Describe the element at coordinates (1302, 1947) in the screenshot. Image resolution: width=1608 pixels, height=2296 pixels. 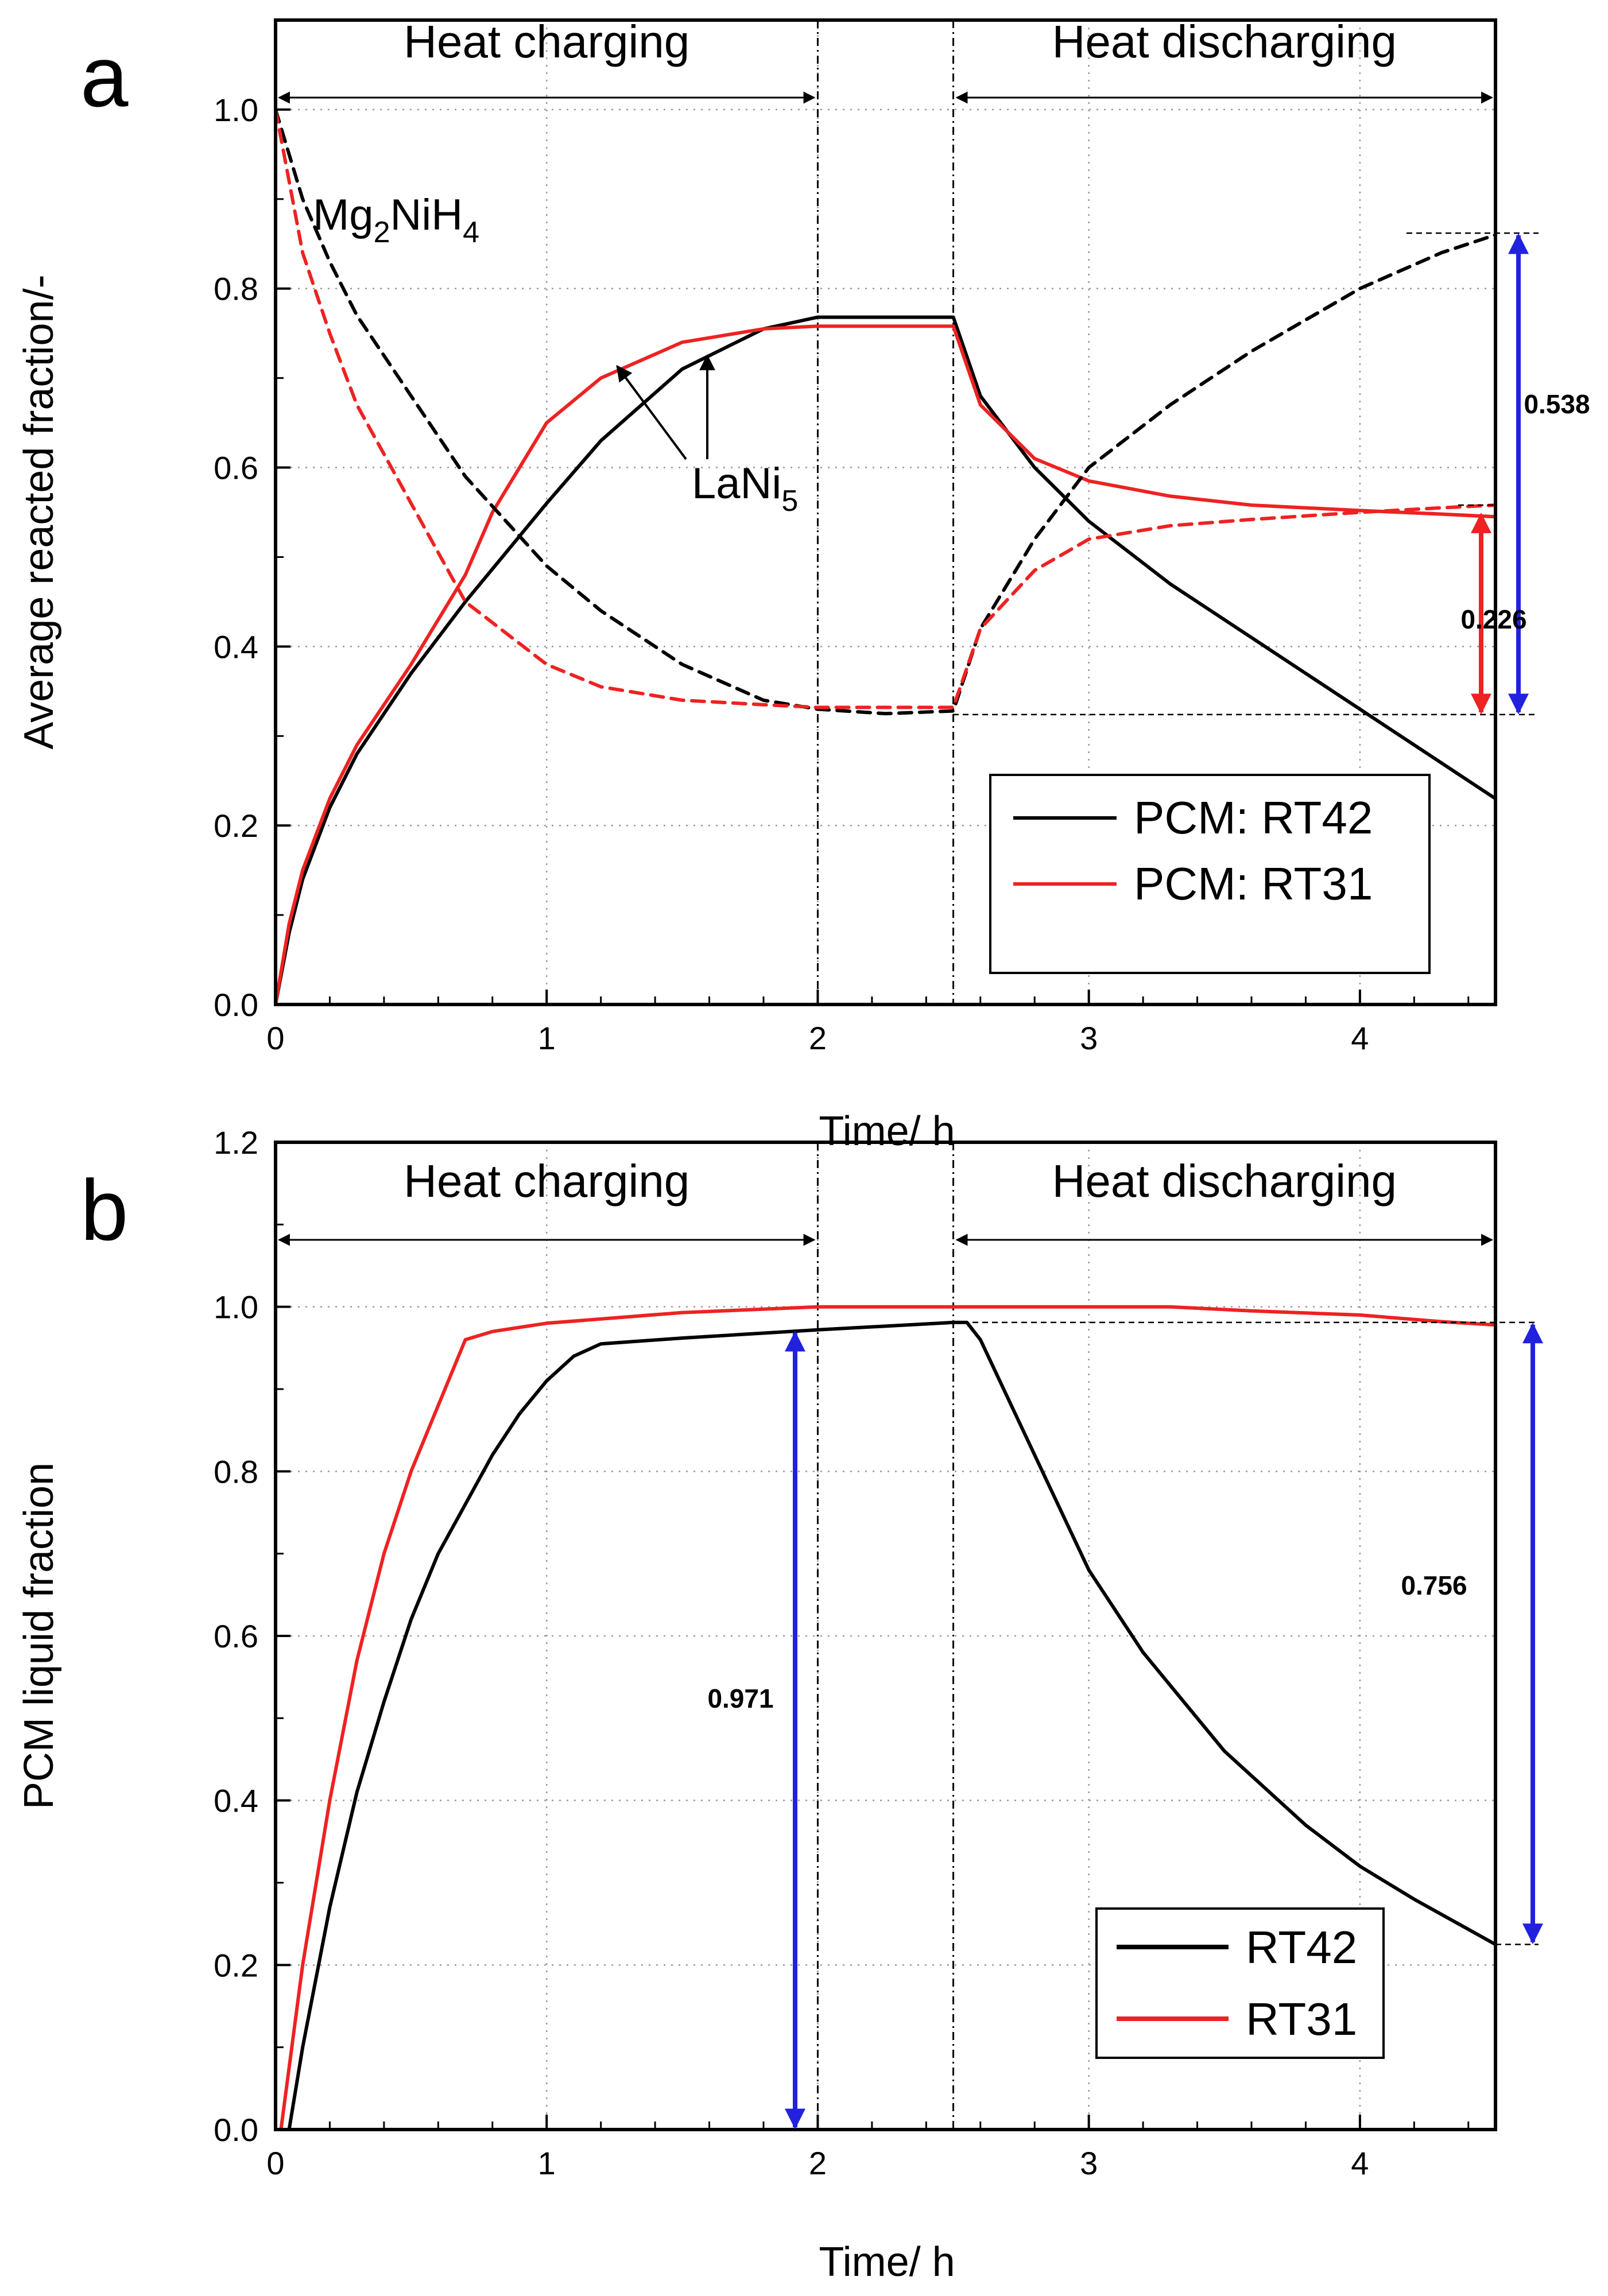
I see `legend-label-rt42: RT42` at that location.